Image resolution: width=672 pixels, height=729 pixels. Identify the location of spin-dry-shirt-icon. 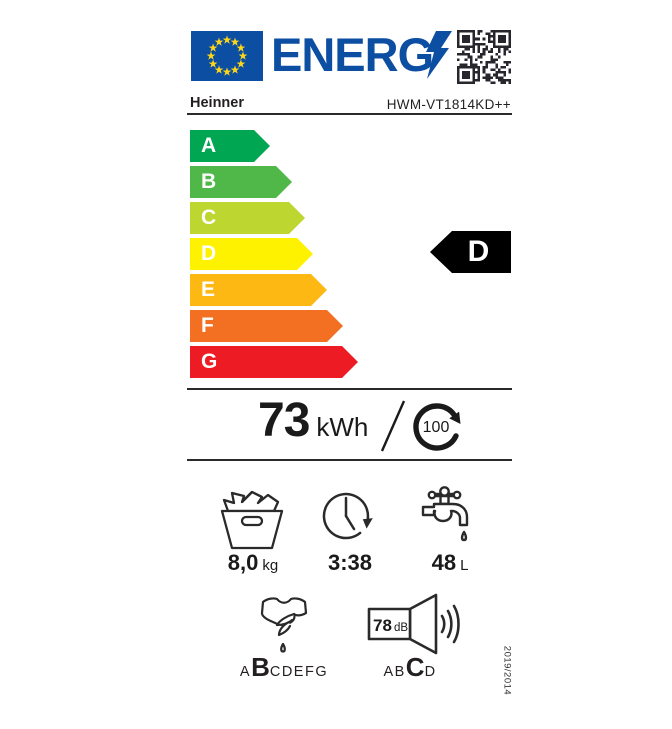
(284, 625).